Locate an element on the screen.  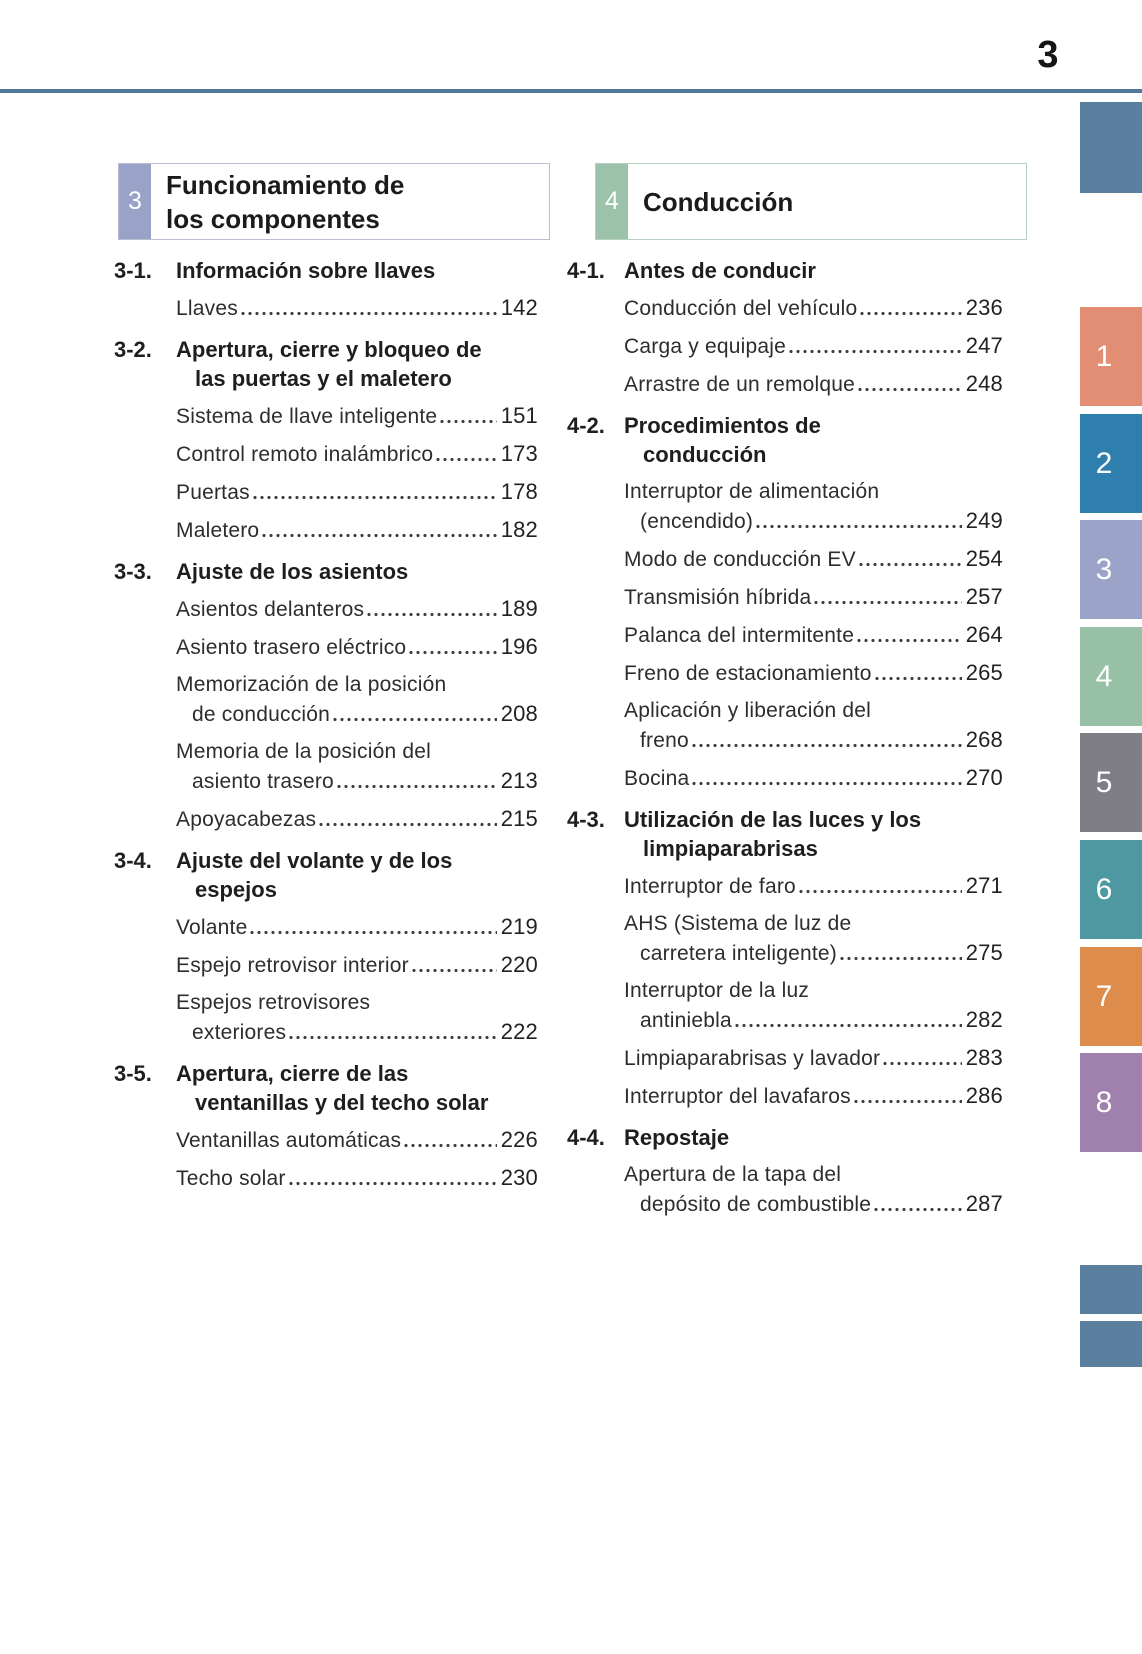
entry-page-number: 286 is located at coordinates (984, 1095).